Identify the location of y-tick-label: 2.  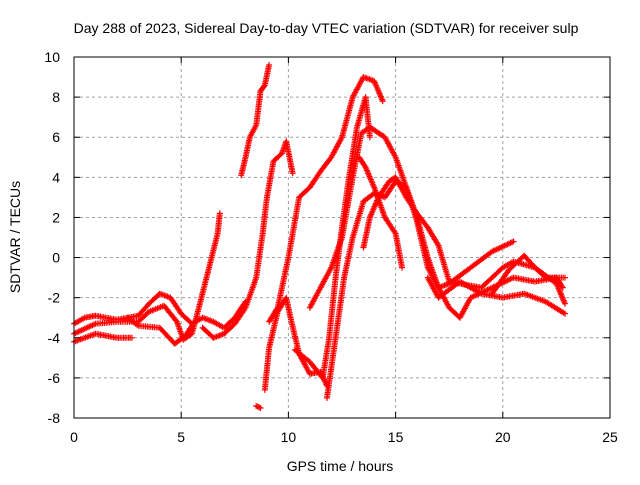
(56, 217).